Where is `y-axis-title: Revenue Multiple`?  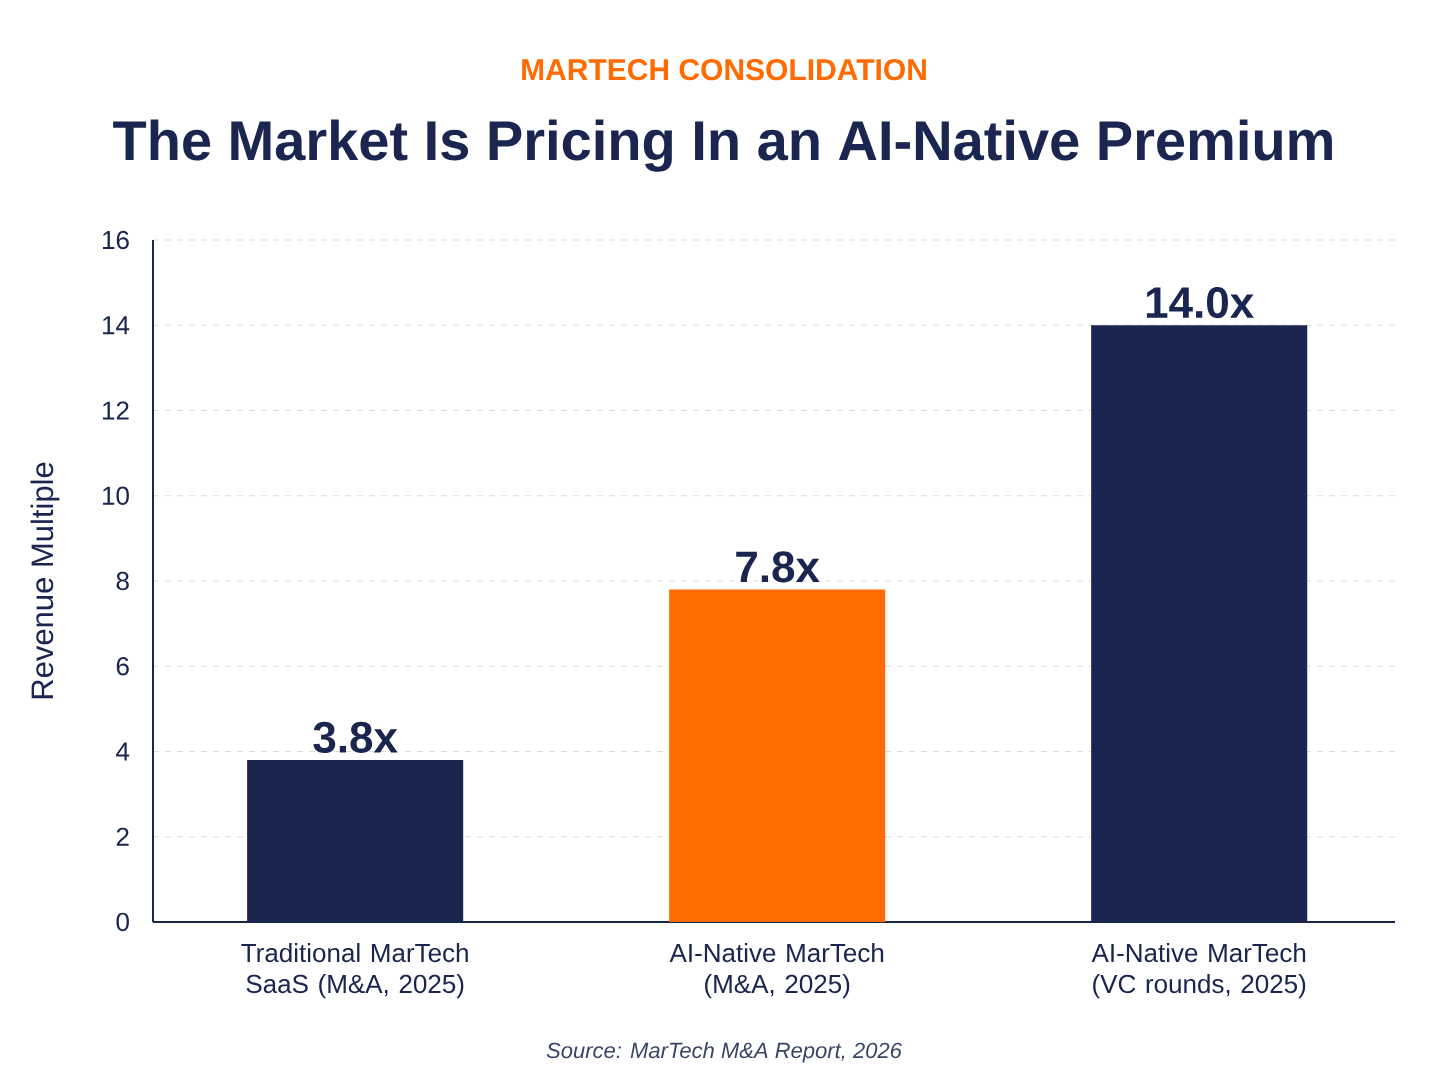 y-axis-title: Revenue Multiple is located at coordinates (45, 580).